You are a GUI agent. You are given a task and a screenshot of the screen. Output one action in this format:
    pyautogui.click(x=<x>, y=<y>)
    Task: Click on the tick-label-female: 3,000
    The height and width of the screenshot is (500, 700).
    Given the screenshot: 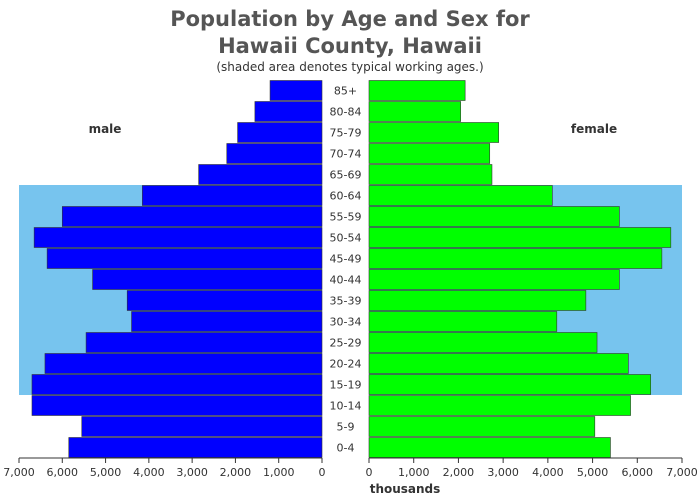 What is the action you would take?
    pyautogui.click(x=503, y=472)
    